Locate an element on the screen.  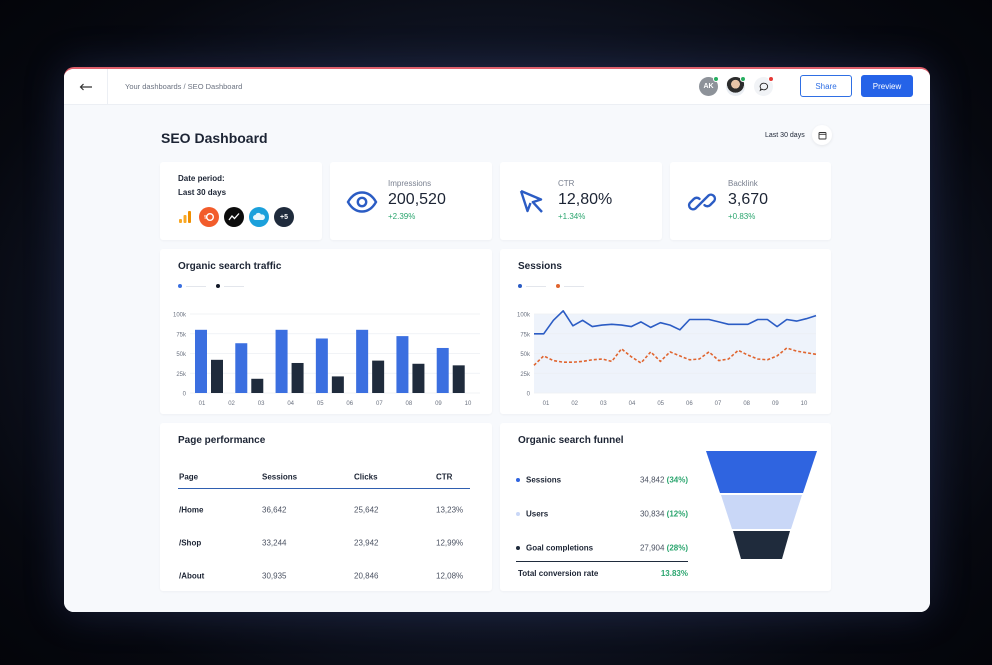
comments-button is located at coordinates (764, 86).